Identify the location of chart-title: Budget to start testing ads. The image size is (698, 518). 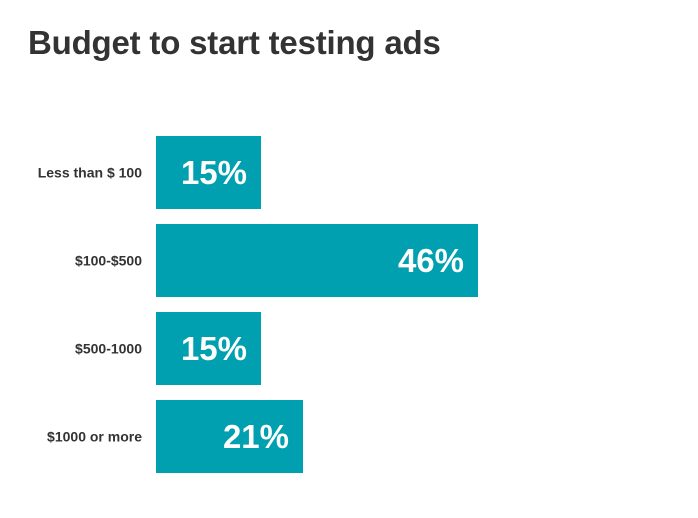
(234, 42).